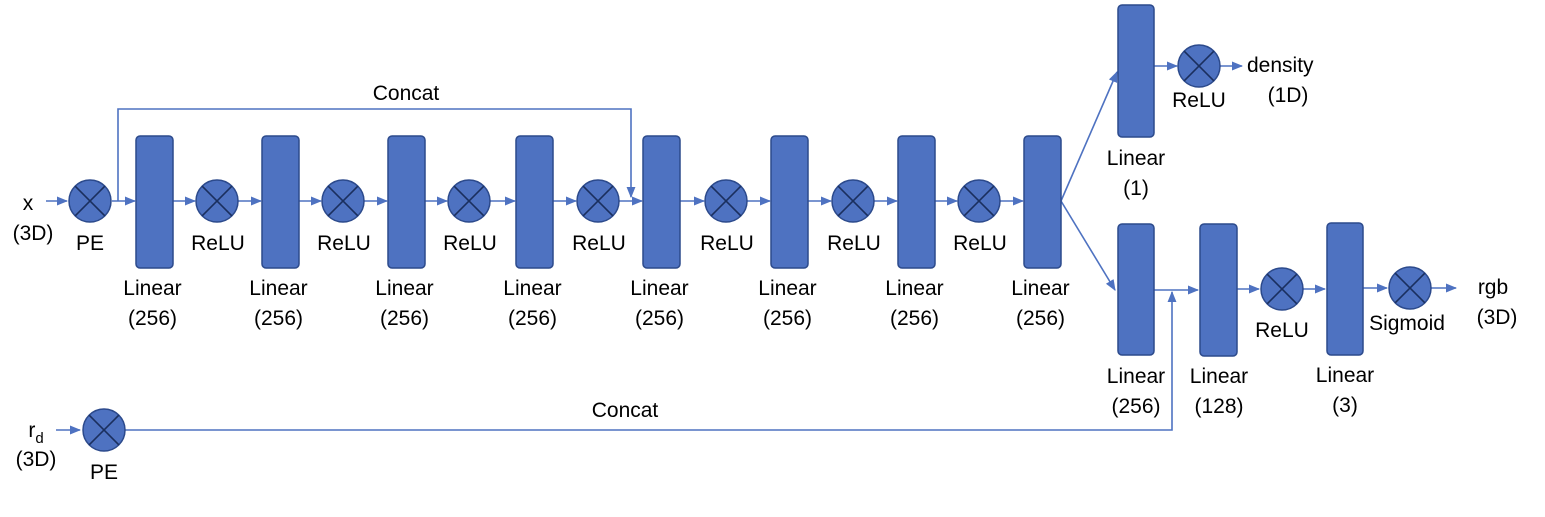  Describe the element at coordinates (1407, 323) in the screenshot. I see `sigmoid-label: Sigmoid` at that location.